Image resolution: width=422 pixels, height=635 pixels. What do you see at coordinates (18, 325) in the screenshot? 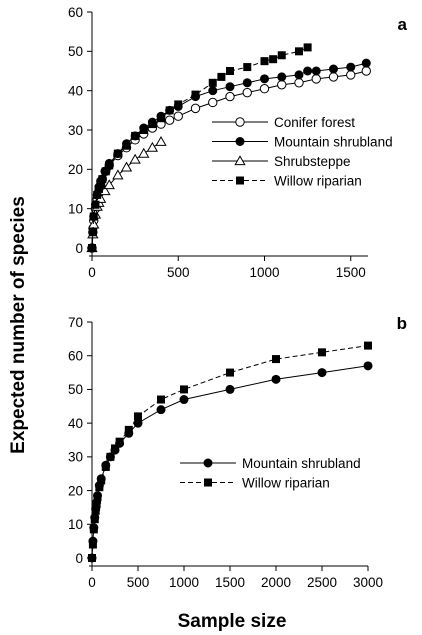
I see `y-axis-label: Expected number of species` at bounding box center [18, 325].